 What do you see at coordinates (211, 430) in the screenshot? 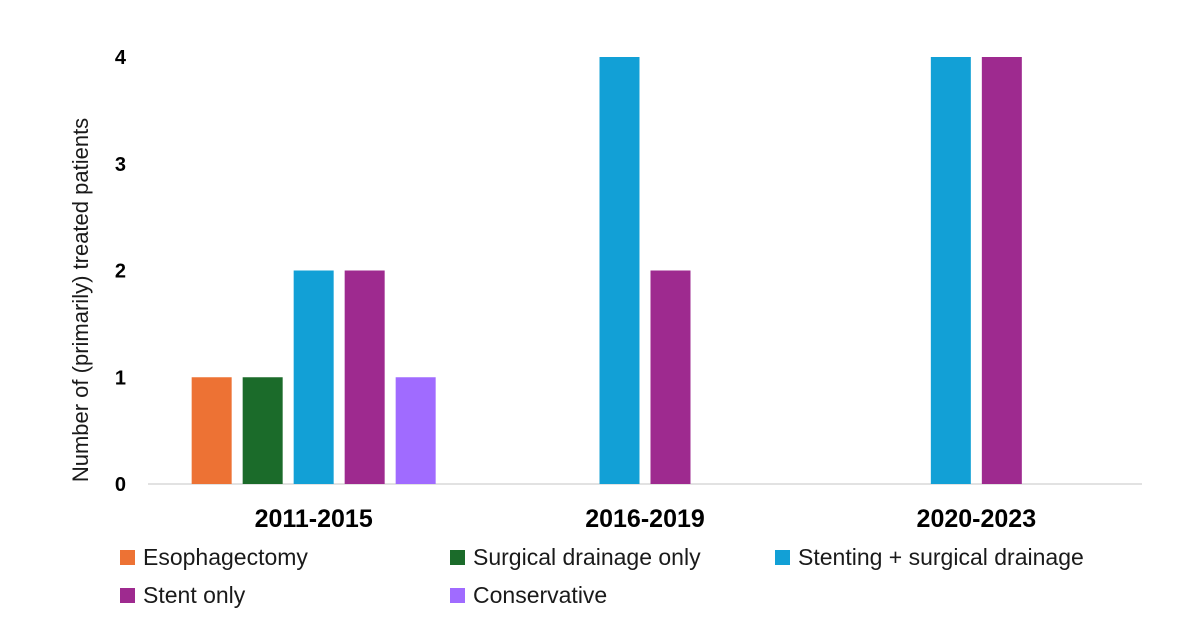
I see `bar-esophagectomy-2011-2015` at bounding box center [211, 430].